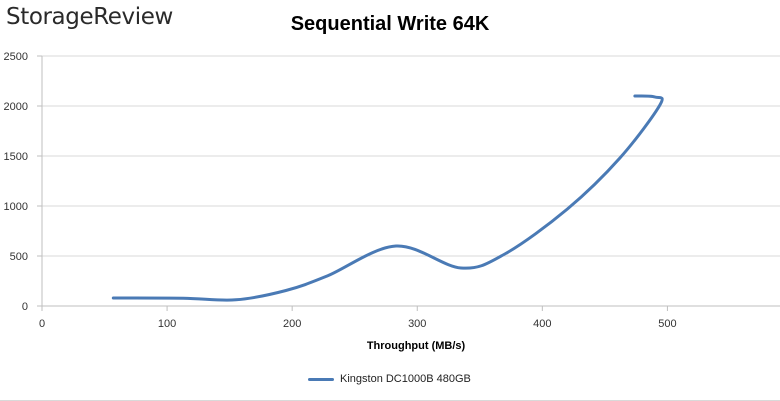  I want to click on legend-swatch, so click(321, 379).